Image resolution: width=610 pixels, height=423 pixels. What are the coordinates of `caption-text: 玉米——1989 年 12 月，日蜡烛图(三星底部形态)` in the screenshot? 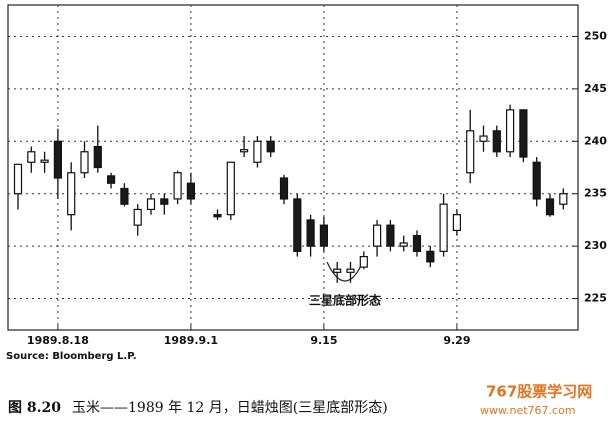 It's located at (230, 408).